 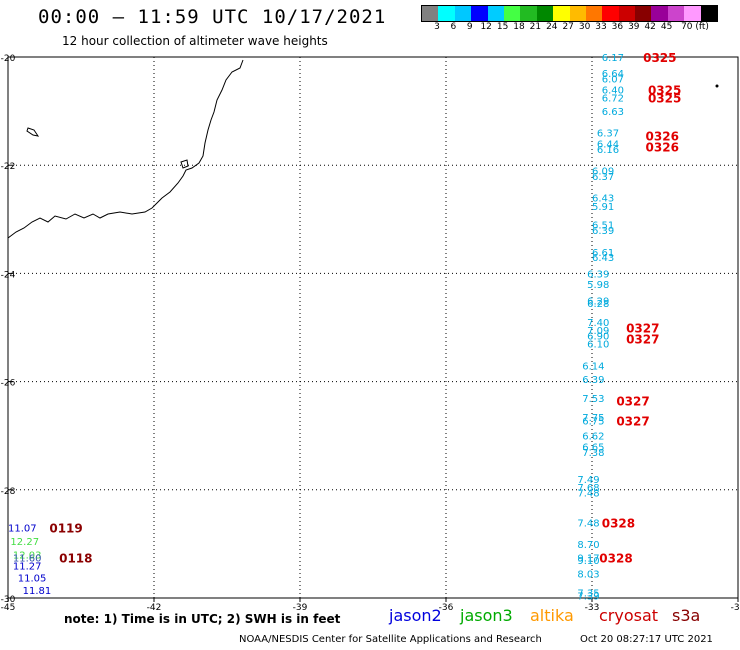 I want to click on color-scale-label: 3, so click(x=437, y=27).